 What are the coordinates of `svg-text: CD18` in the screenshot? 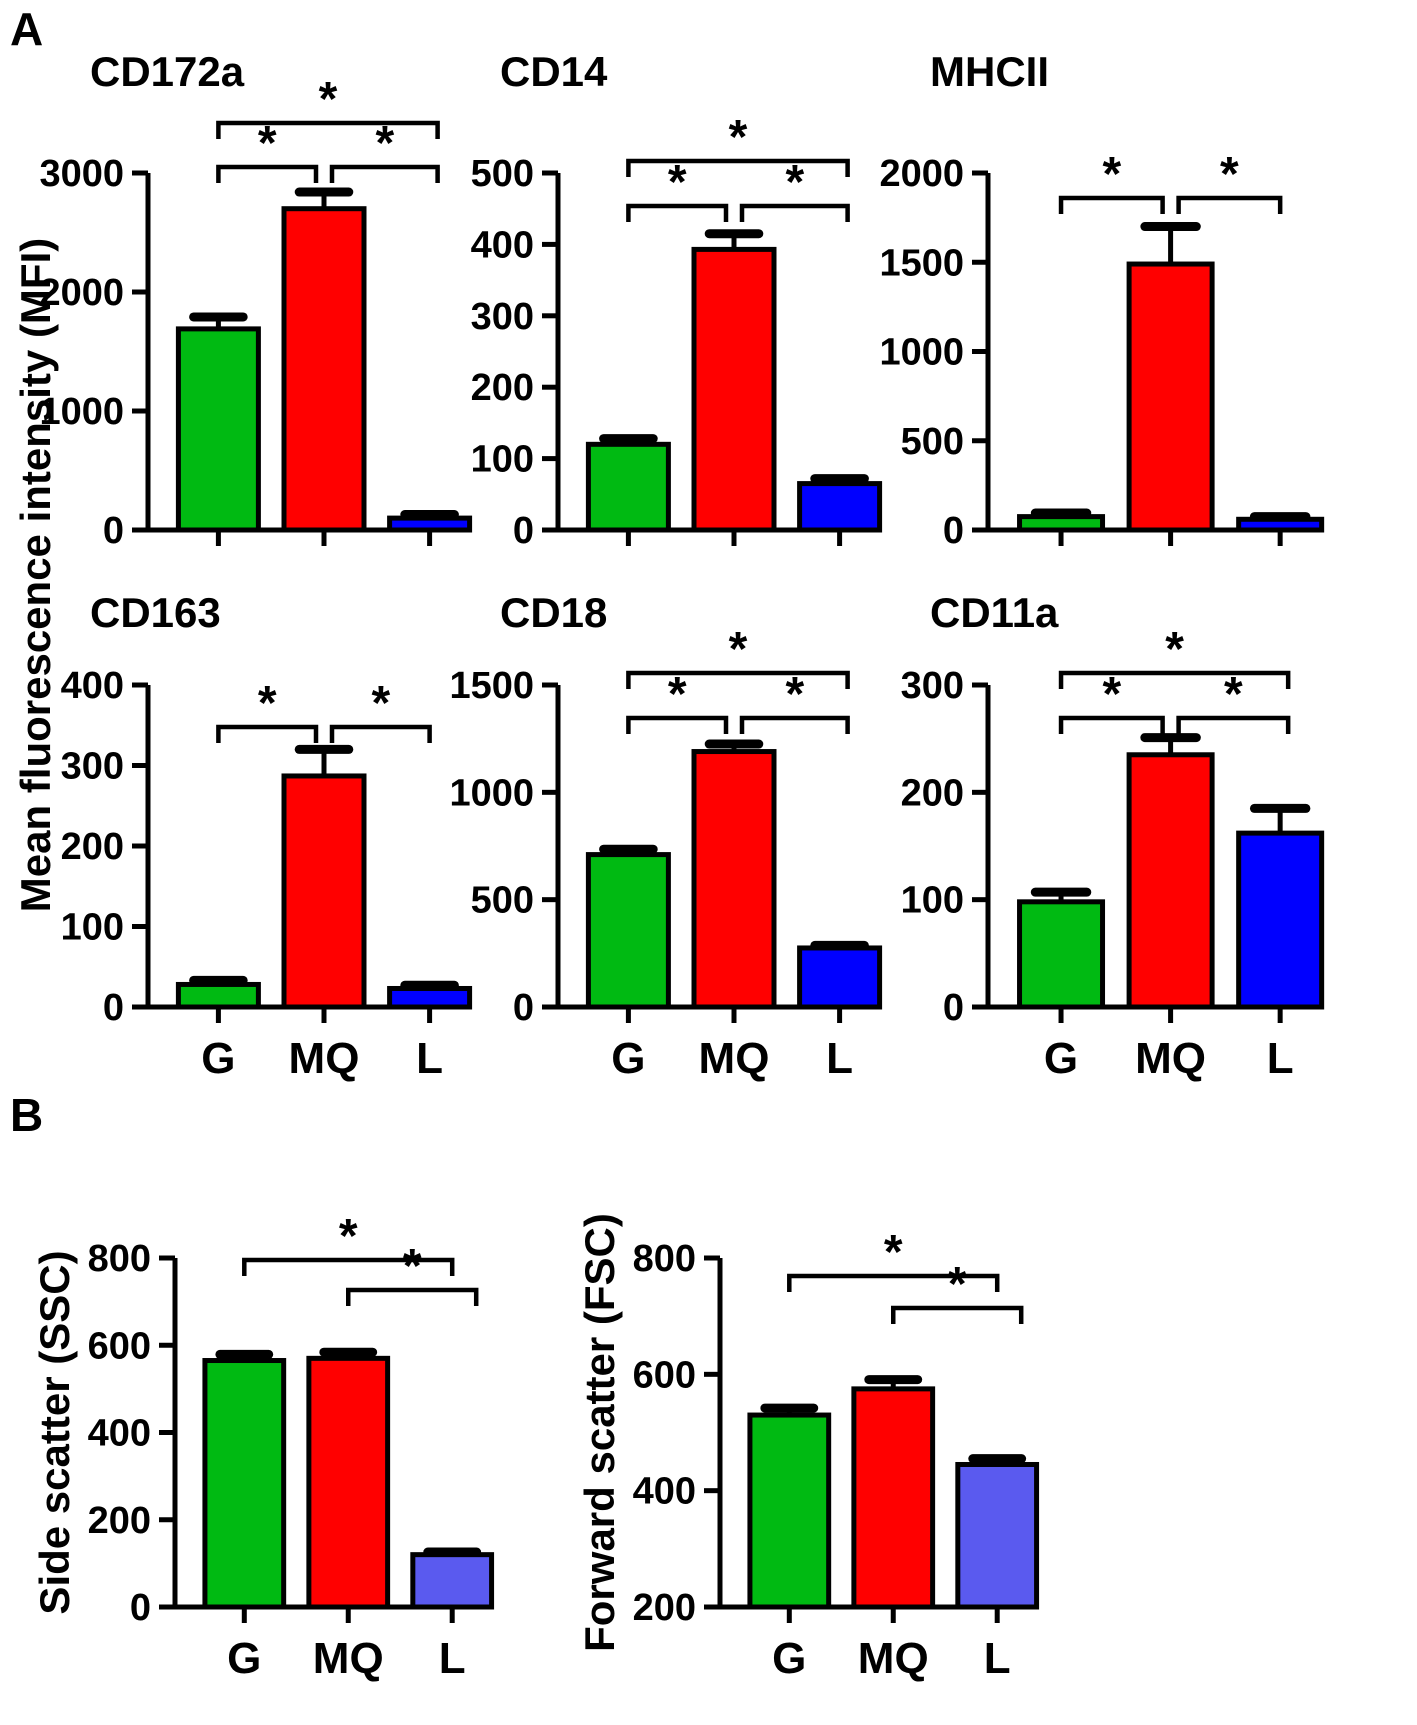 It's located at (553, 612).